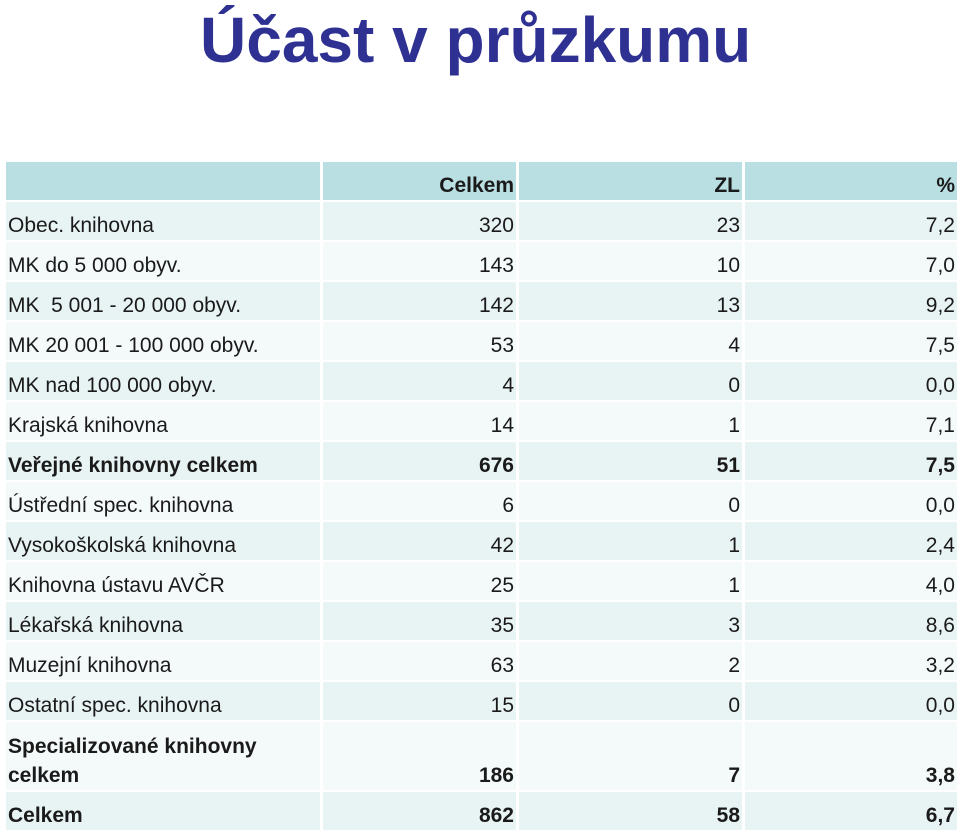 The image size is (960, 832). Describe the element at coordinates (851, 261) in the screenshot. I see `row-percent: 7,0` at that location.